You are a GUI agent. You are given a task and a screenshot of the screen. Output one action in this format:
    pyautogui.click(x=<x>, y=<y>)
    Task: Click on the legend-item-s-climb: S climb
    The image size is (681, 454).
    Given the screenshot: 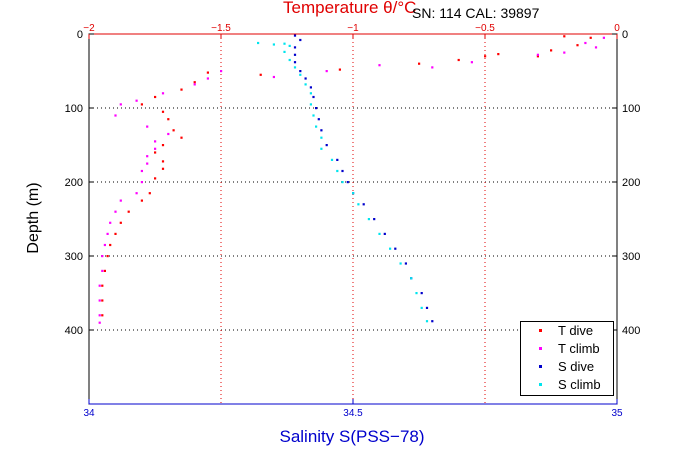 What is the action you would take?
    pyautogui.click(x=567, y=385)
    